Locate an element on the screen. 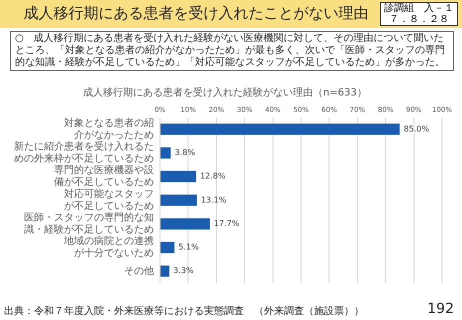 Image resolution: width=462 pixels, height=320 pixels. text: ７．８．２８ is located at coordinates (419, 19).